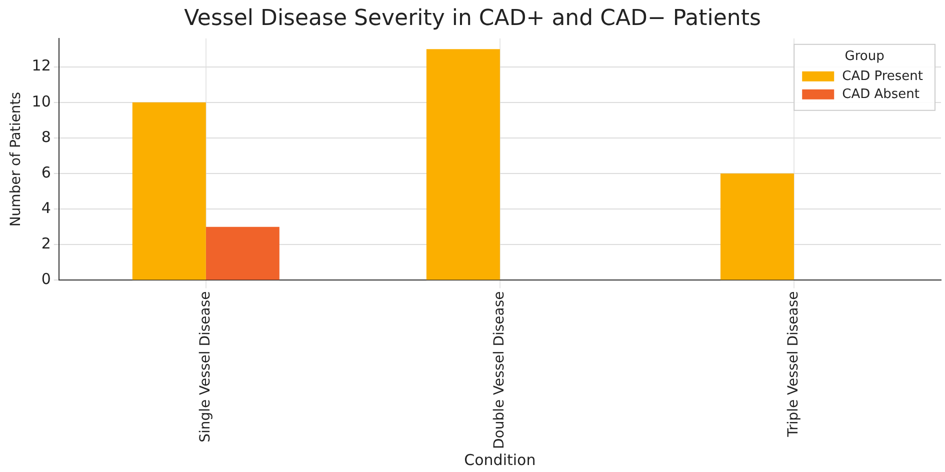 The image size is (945, 472). What do you see at coordinates (46, 279) in the screenshot?
I see `y-tick-label: 0` at bounding box center [46, 279].